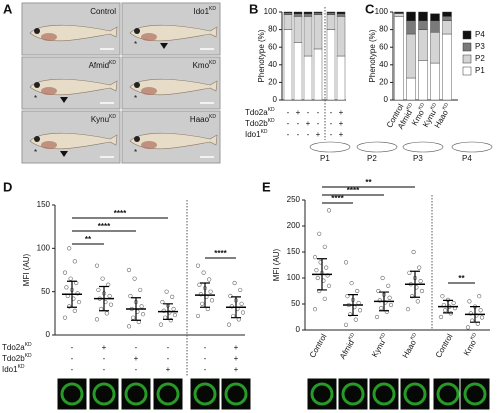 Image resolution: width=500 pixels, height=413 pixels. What do you see at coordinates (7, 186) in the screenshot?
I see `panel-label: D` at bounding box center [7, 186].